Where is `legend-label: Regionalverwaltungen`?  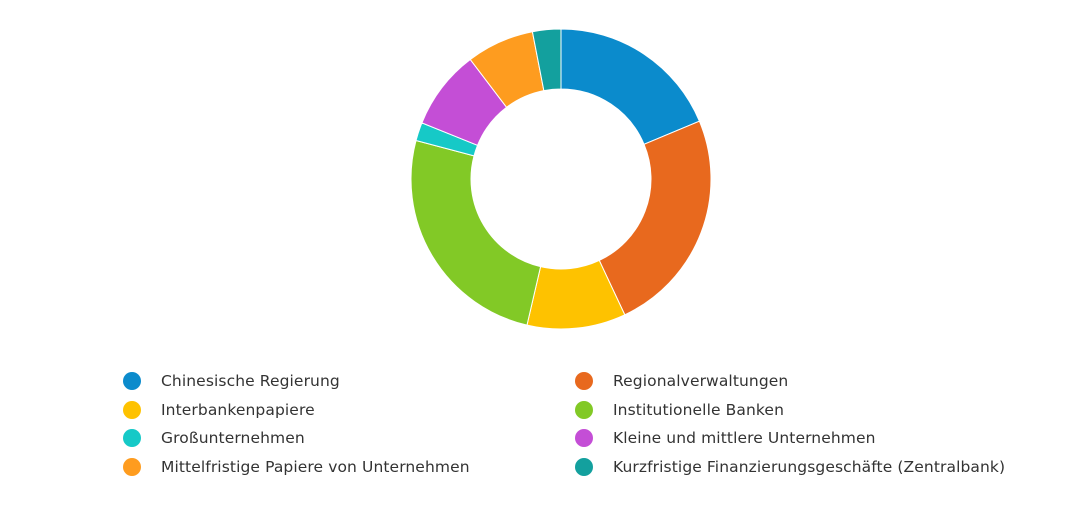
legend-label: Regionalverwaltungen is located at coordinates (701, 381).